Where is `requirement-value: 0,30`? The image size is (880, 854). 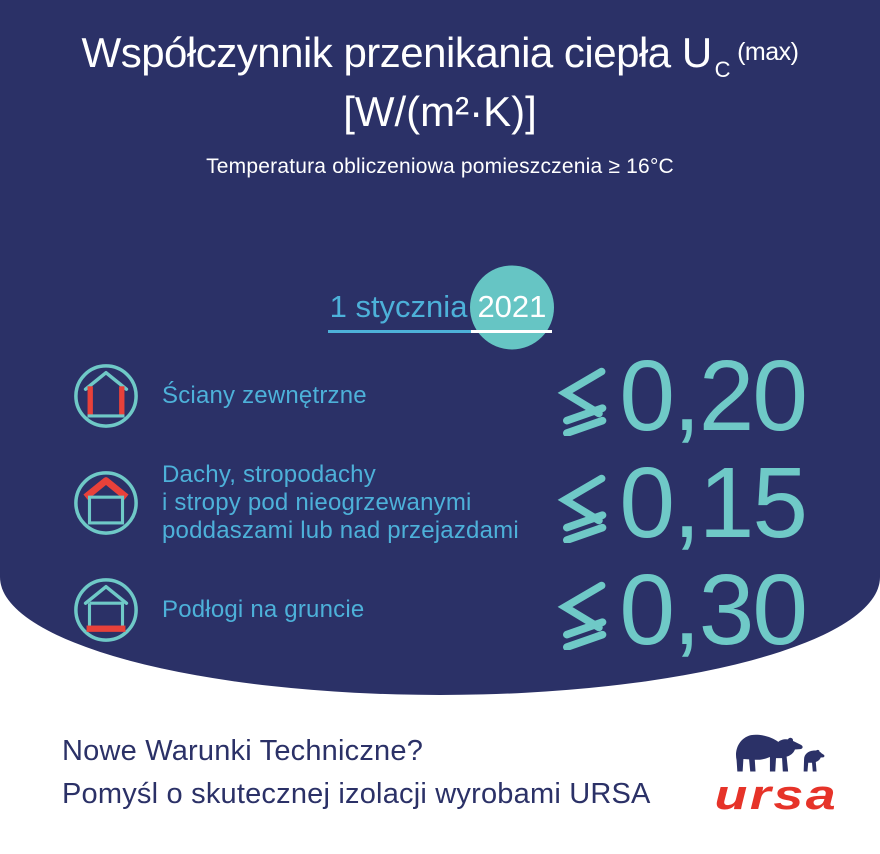
requirement-value: 0,30 is located at coordinates (682, 610).